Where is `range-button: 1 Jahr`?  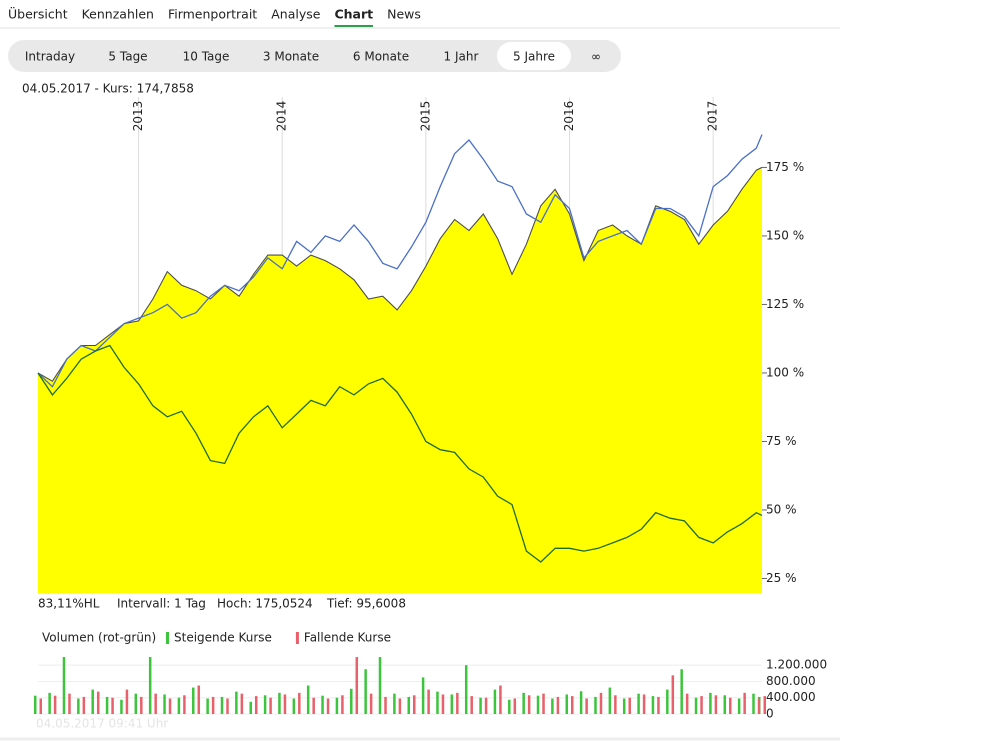
range-button: 1 Jahr is located at coordinates (461, 57).